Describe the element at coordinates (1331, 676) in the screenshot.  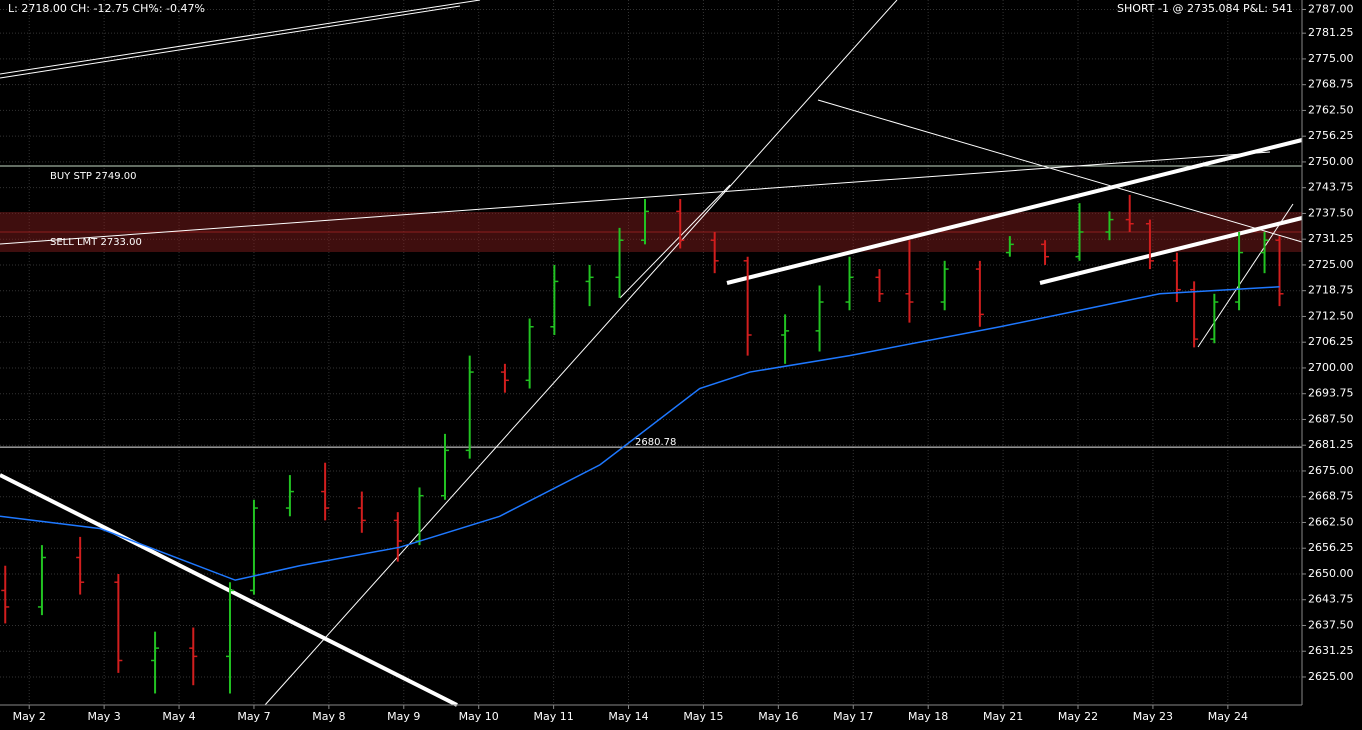
I see `y-tick-label: 2625.00` at that location.